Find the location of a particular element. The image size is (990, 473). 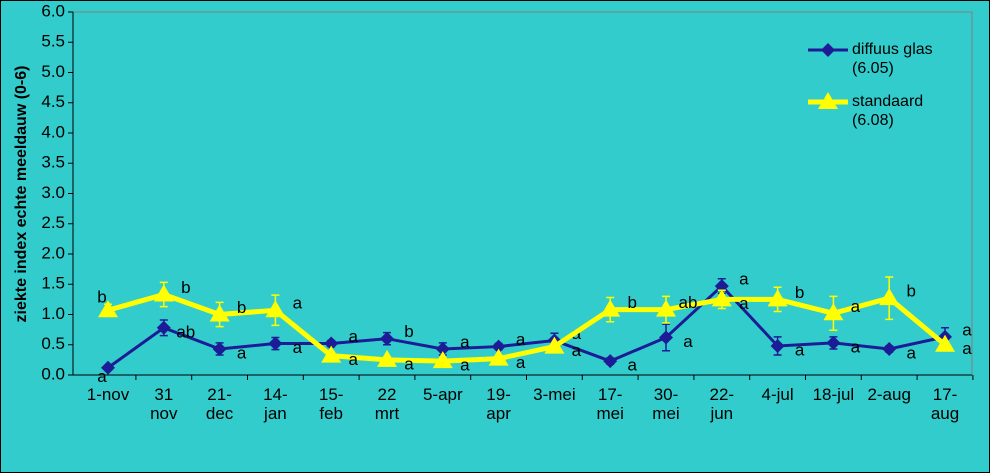

y-tick-label: 4.0 is located at coordinates (53, 131).